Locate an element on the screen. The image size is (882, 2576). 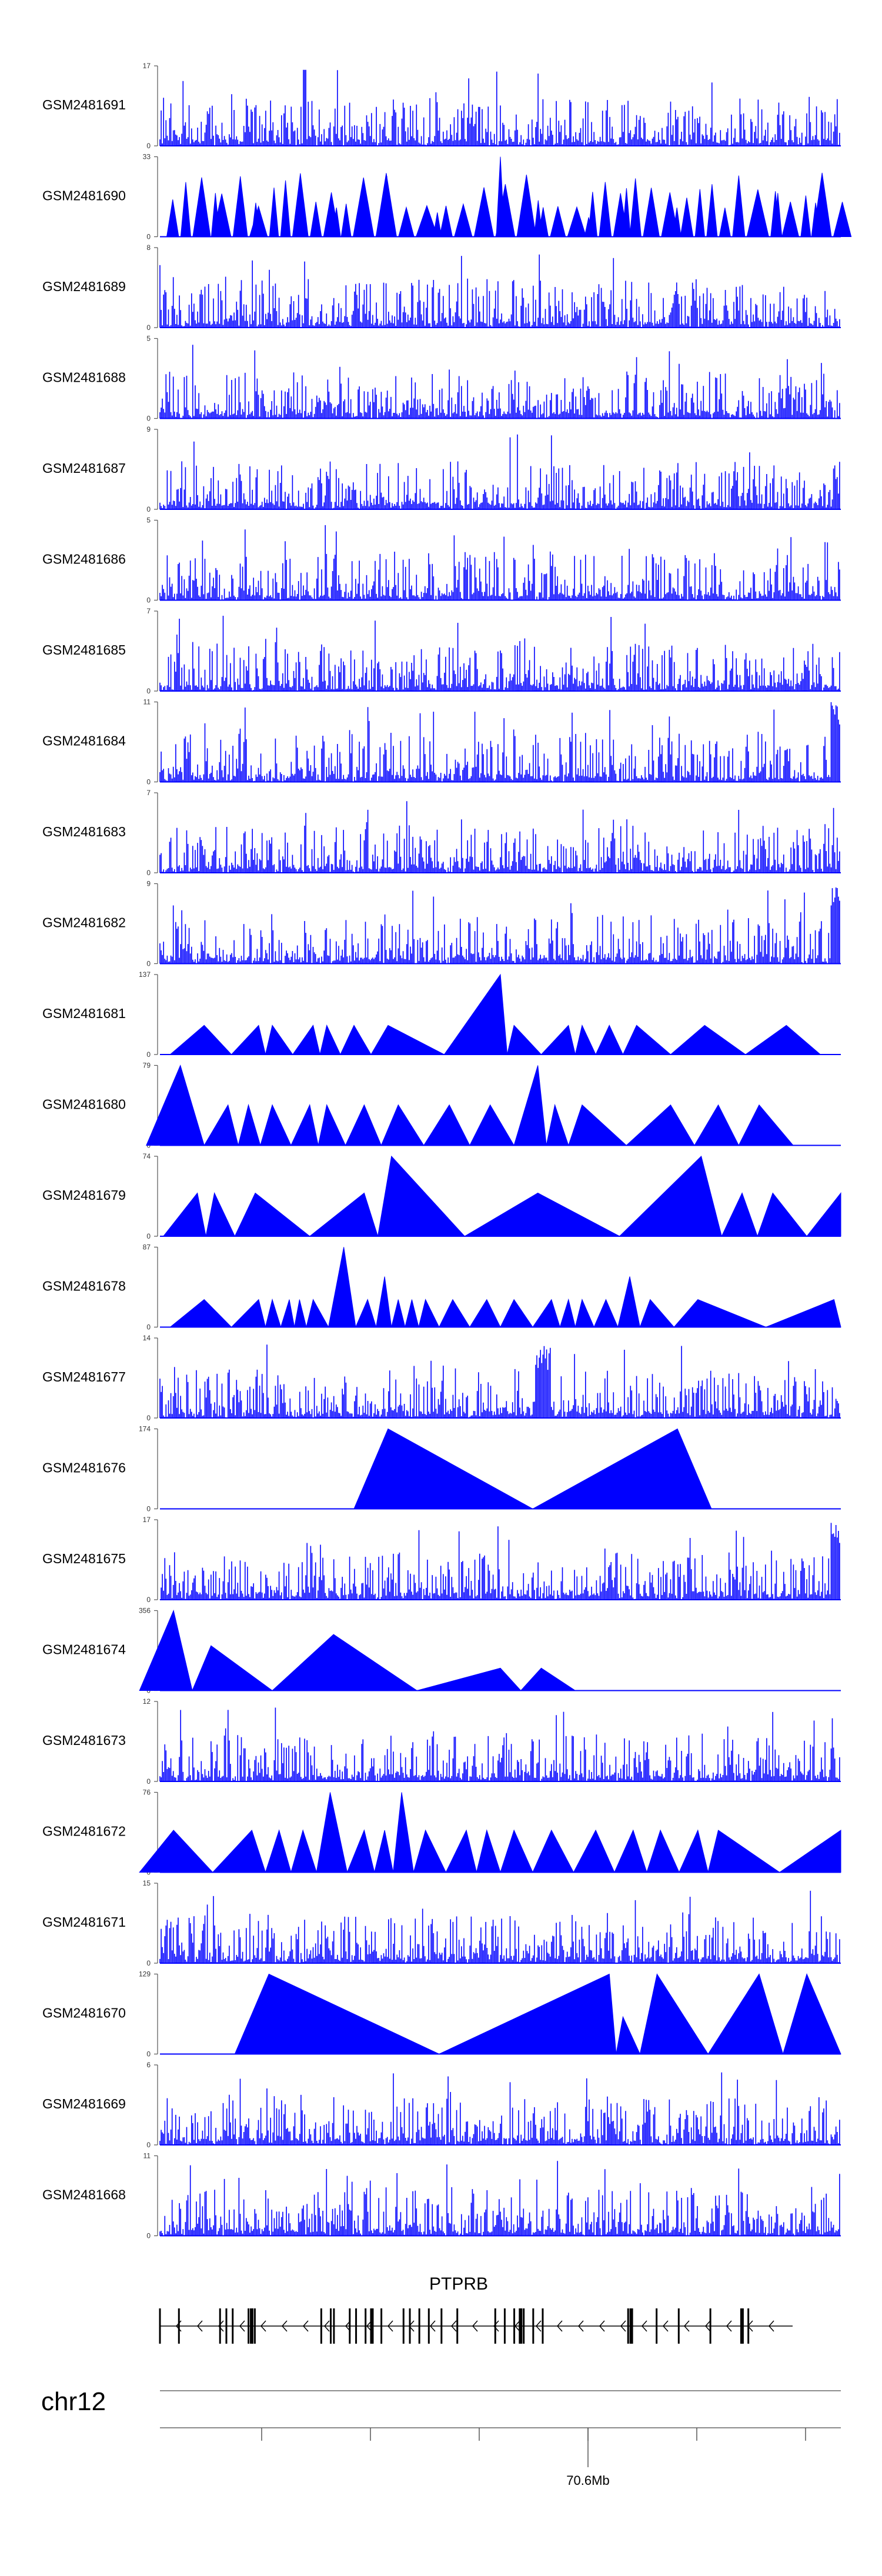
track-label: GSM2481682 is located at coordinates (84, 922).